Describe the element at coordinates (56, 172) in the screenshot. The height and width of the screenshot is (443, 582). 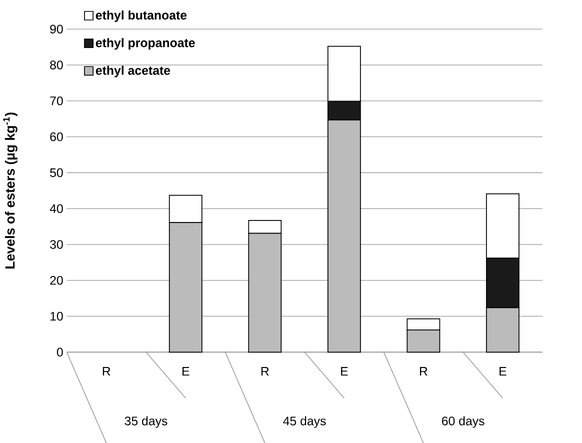
I see `y-tick-label: 50` at that location.